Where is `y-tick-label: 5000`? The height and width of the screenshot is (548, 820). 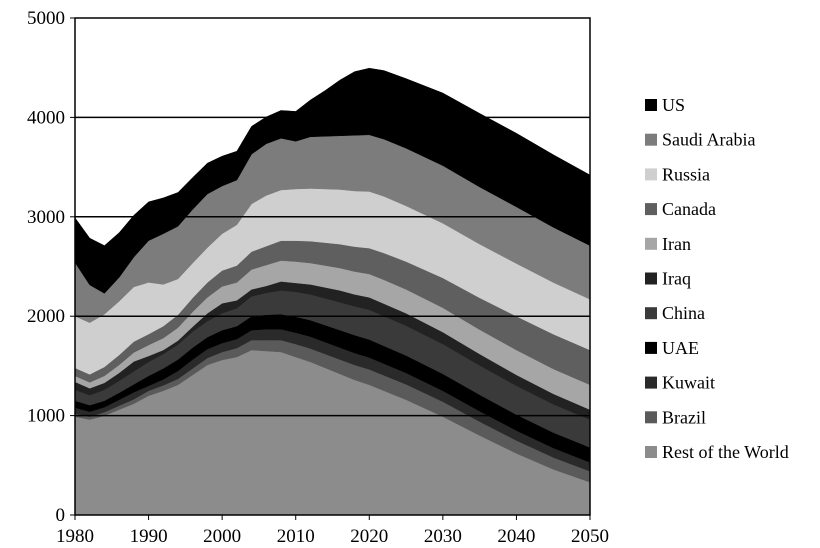
y-tick-label: 5000 is located at coordinates (46, 18).